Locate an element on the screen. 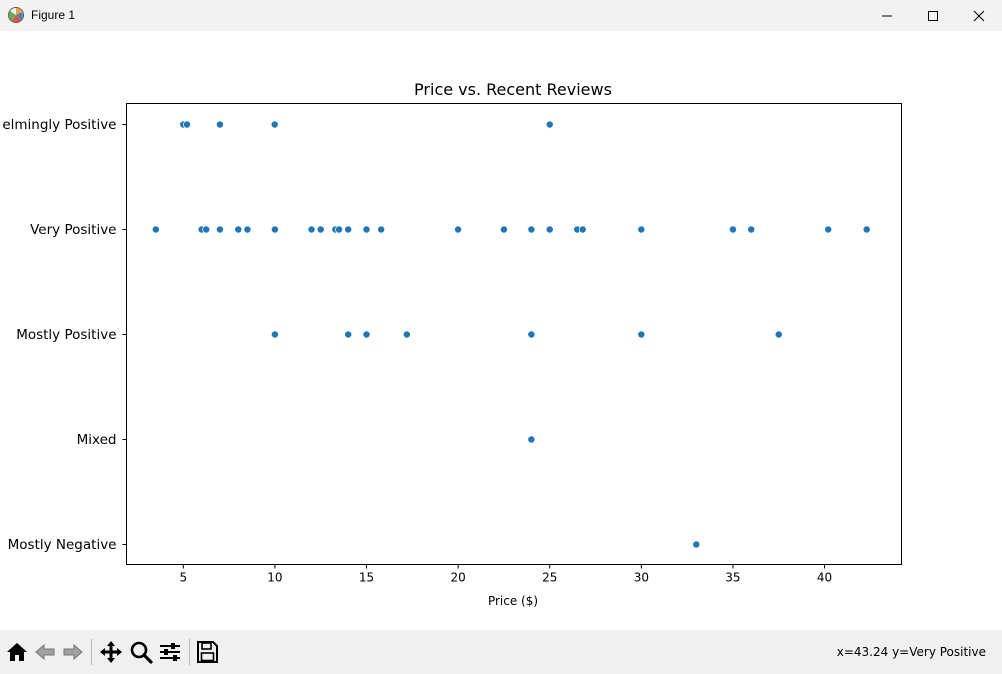  chart-title: Price vs. Recent Reviews is located at coordinates (513, 89).